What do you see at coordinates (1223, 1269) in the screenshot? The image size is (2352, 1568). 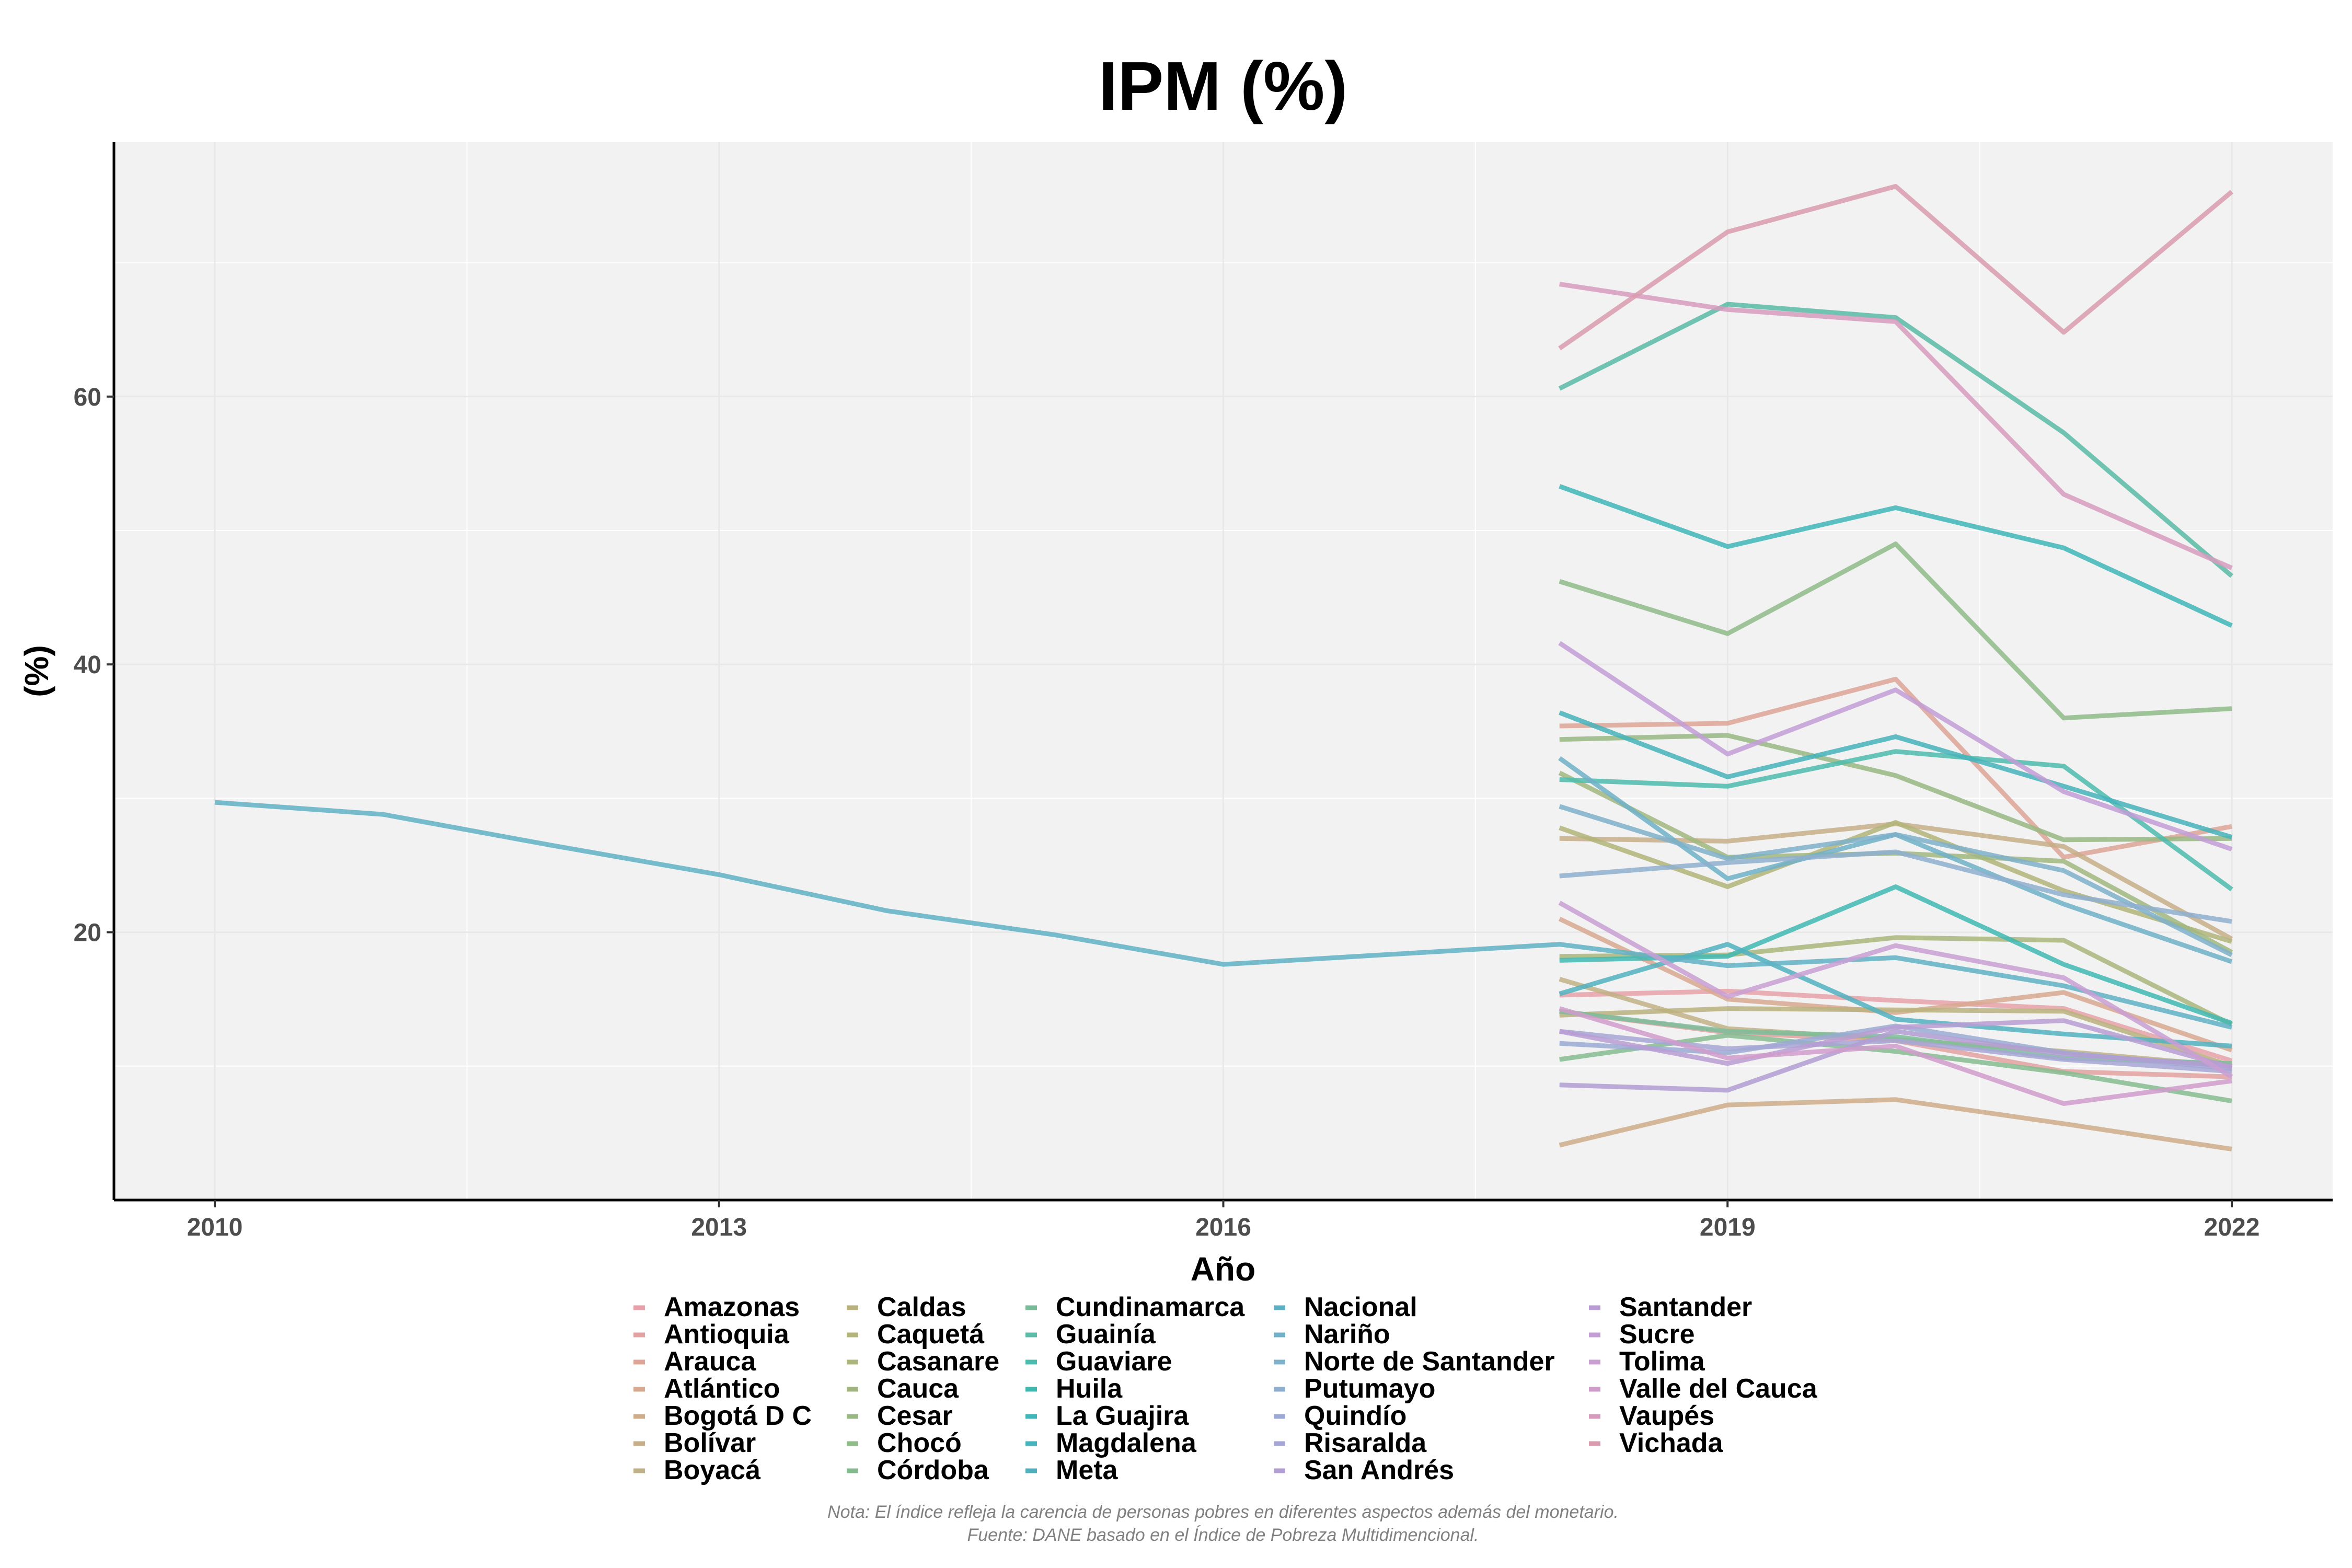 I see `x-axis-title: Año` at bounding box center [1223, 1269].